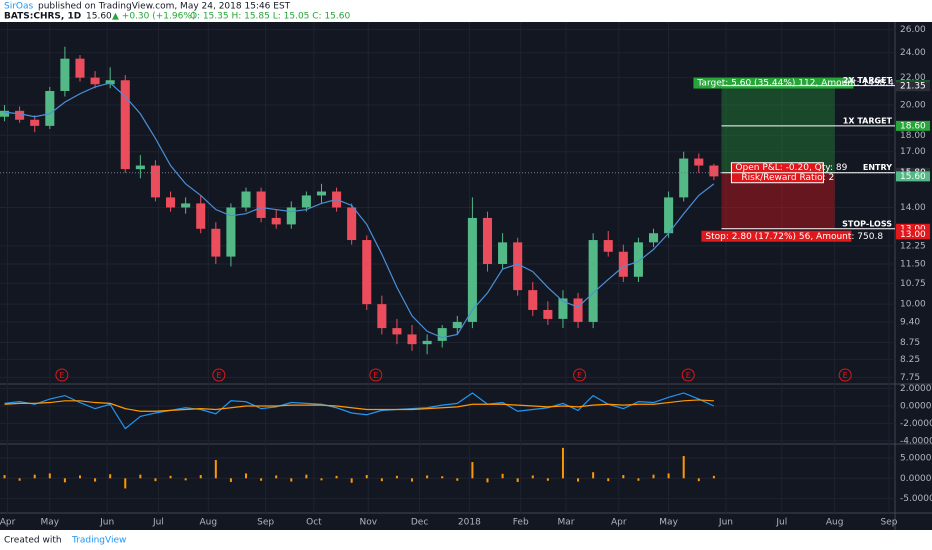 Image resolution: width=932 pixels, height=550 pixels. What do you see at coordinates (359, 411) in the screenshot?
I see `line-series` at bounding box center [359, 411].